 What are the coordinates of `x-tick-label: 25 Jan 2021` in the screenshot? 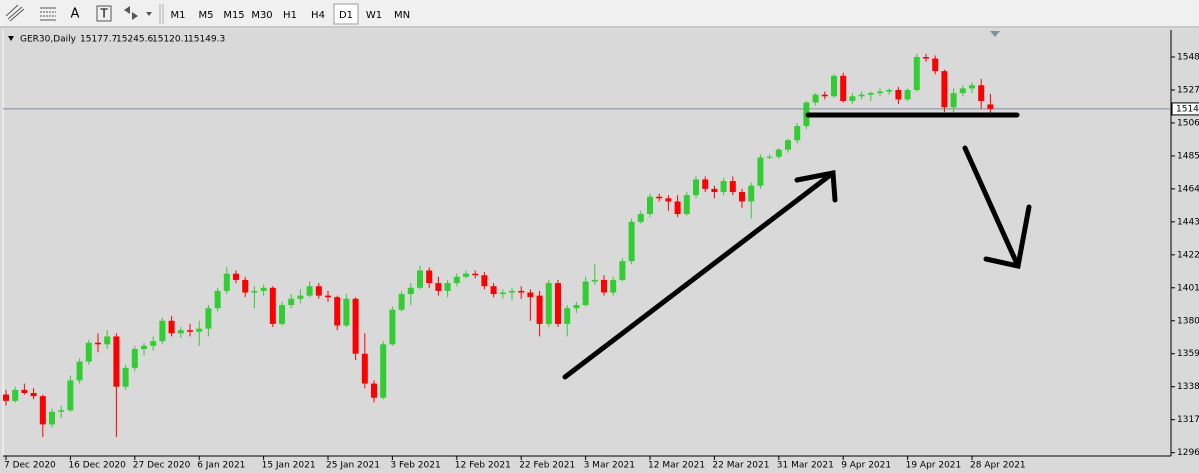 It's located at (353, 466).